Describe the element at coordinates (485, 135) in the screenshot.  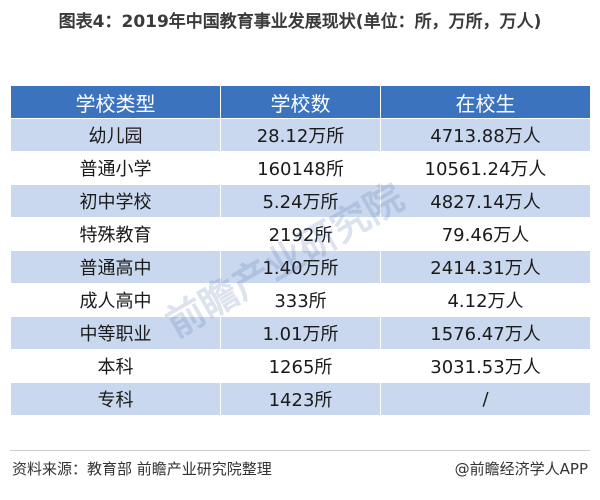
I see `cell-students: 4713.88万人` at that location.